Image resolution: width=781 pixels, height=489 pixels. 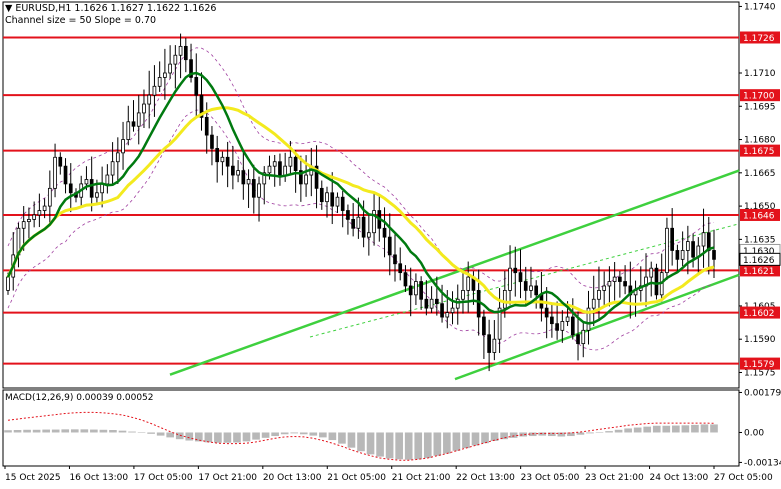 I want to click on level-tag: 1.1602, so click(x=760, y=312).